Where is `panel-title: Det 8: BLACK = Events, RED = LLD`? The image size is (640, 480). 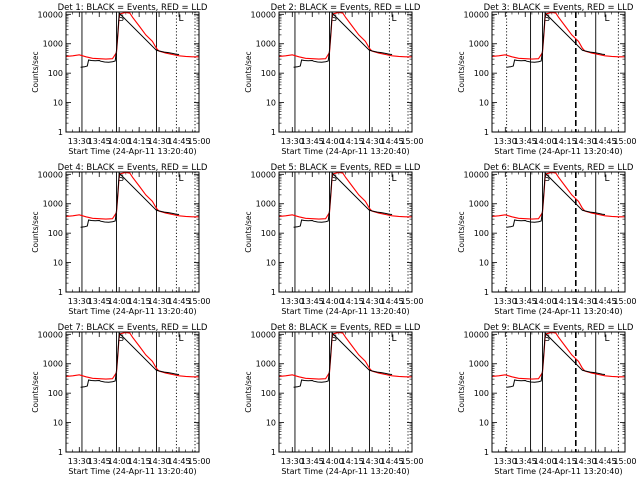 panel-title: Det 8: BLACK = Events, RED = LLD is located at coordinates (346, 328).